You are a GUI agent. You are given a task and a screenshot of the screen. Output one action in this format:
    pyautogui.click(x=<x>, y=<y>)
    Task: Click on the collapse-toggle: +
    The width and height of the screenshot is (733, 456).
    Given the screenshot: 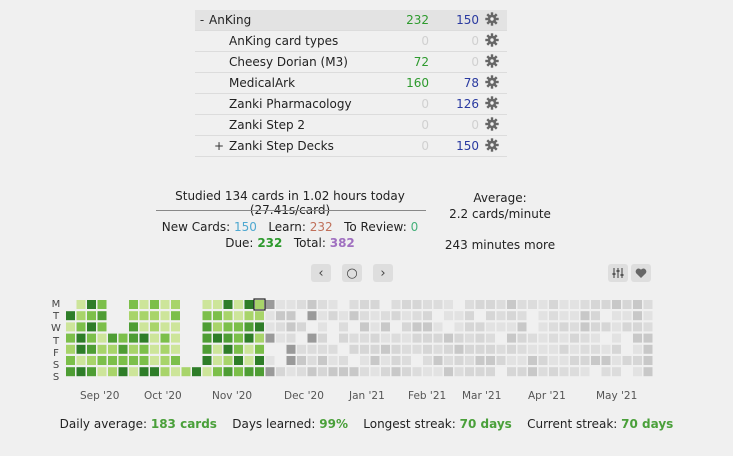 What is the action you would take?
    pyautogui.click(x=219, y=146)
    